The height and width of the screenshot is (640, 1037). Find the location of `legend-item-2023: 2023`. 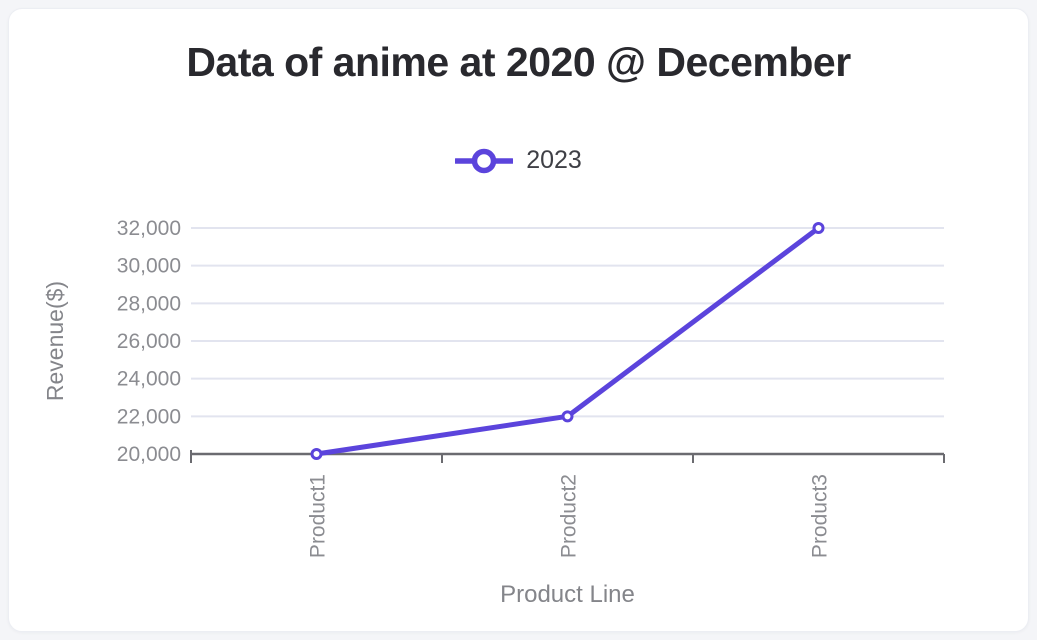

legend-item-2023: 2023 is located at coordinates (518, 160).